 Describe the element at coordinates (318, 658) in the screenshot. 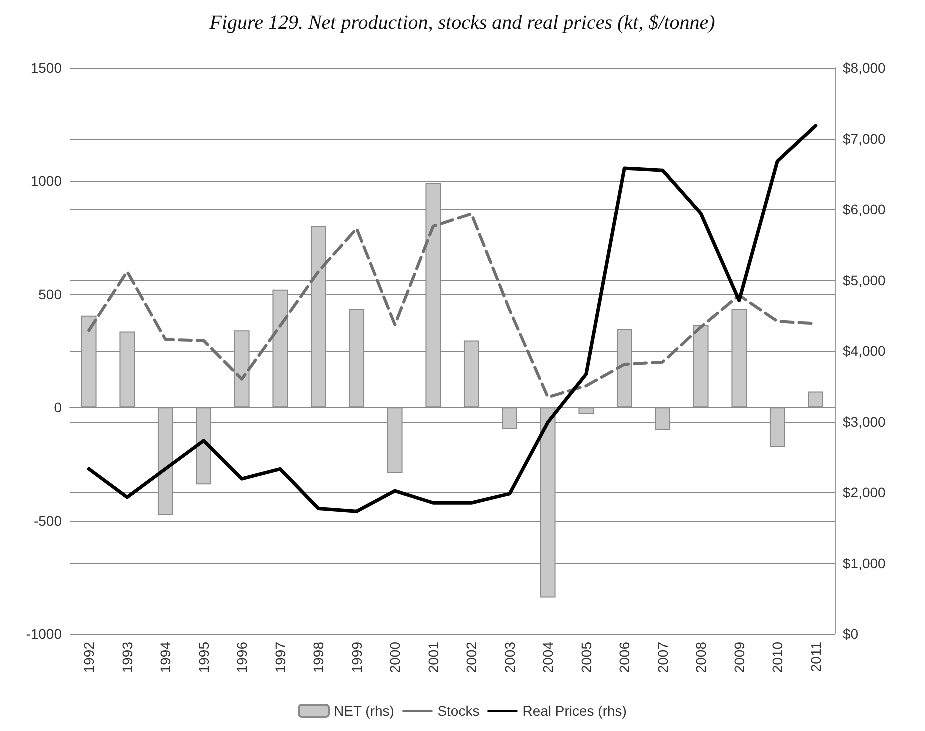

I see `x-tick-label: 1998` at that location.